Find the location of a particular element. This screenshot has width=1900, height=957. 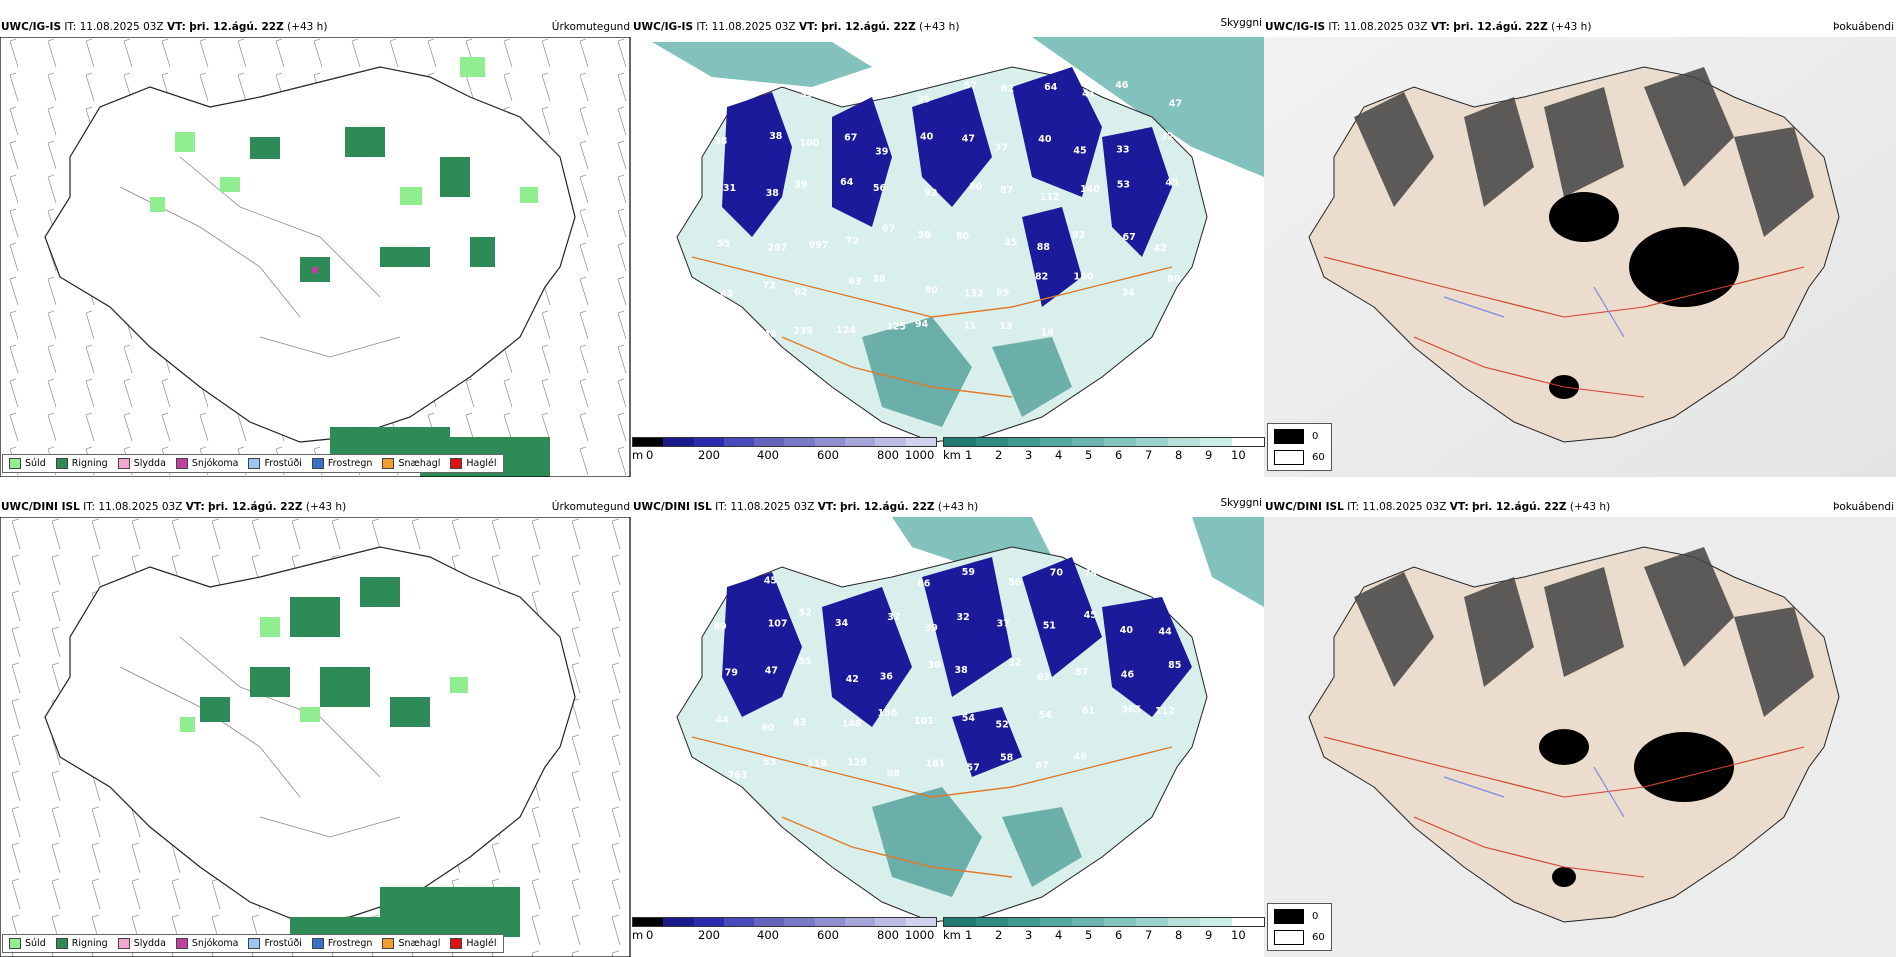

visibility-value-label: 763 is located at coordinates (738, 775).